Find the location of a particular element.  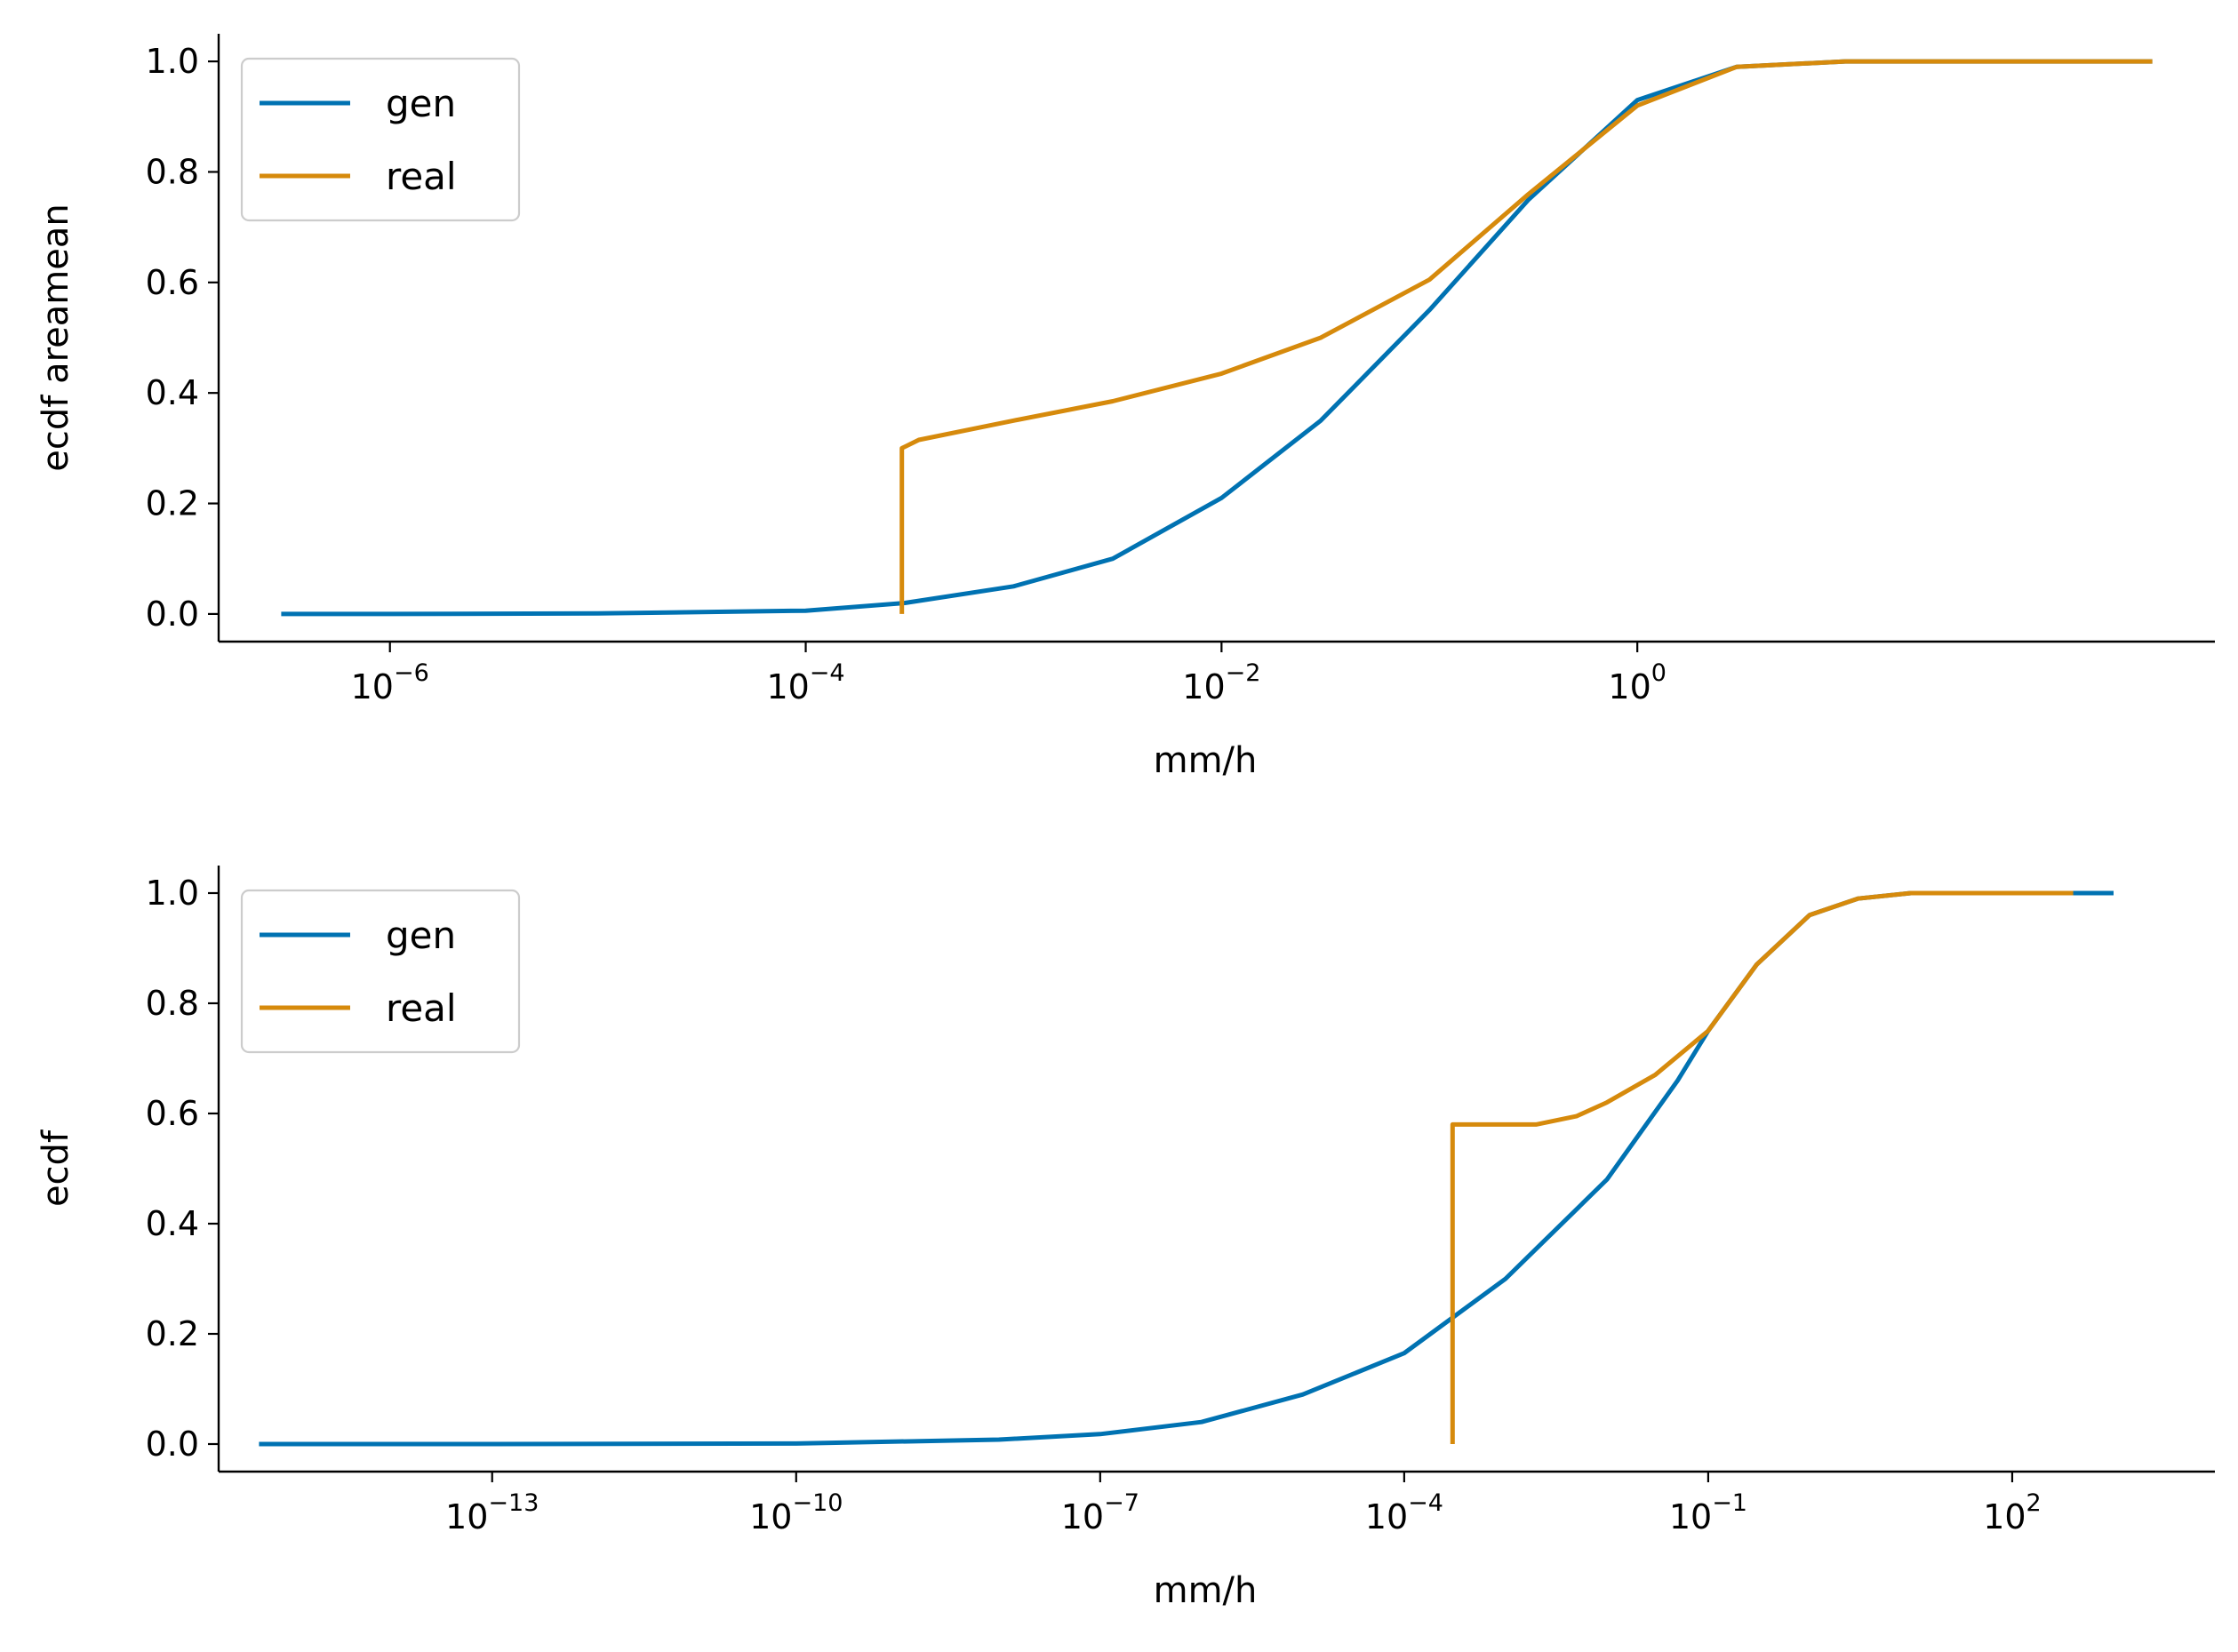

x-tick-label: 10⁻² is located at coordinates (1221, 682).